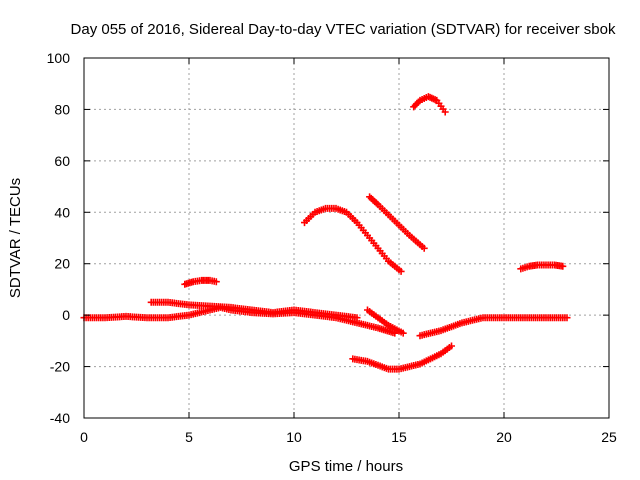 This screenshot has height=480, width=640. What do you see at coordinates (62, 264) in the screenshot?
I see `y-tick-label: 20` at bounding box center [62, 264].